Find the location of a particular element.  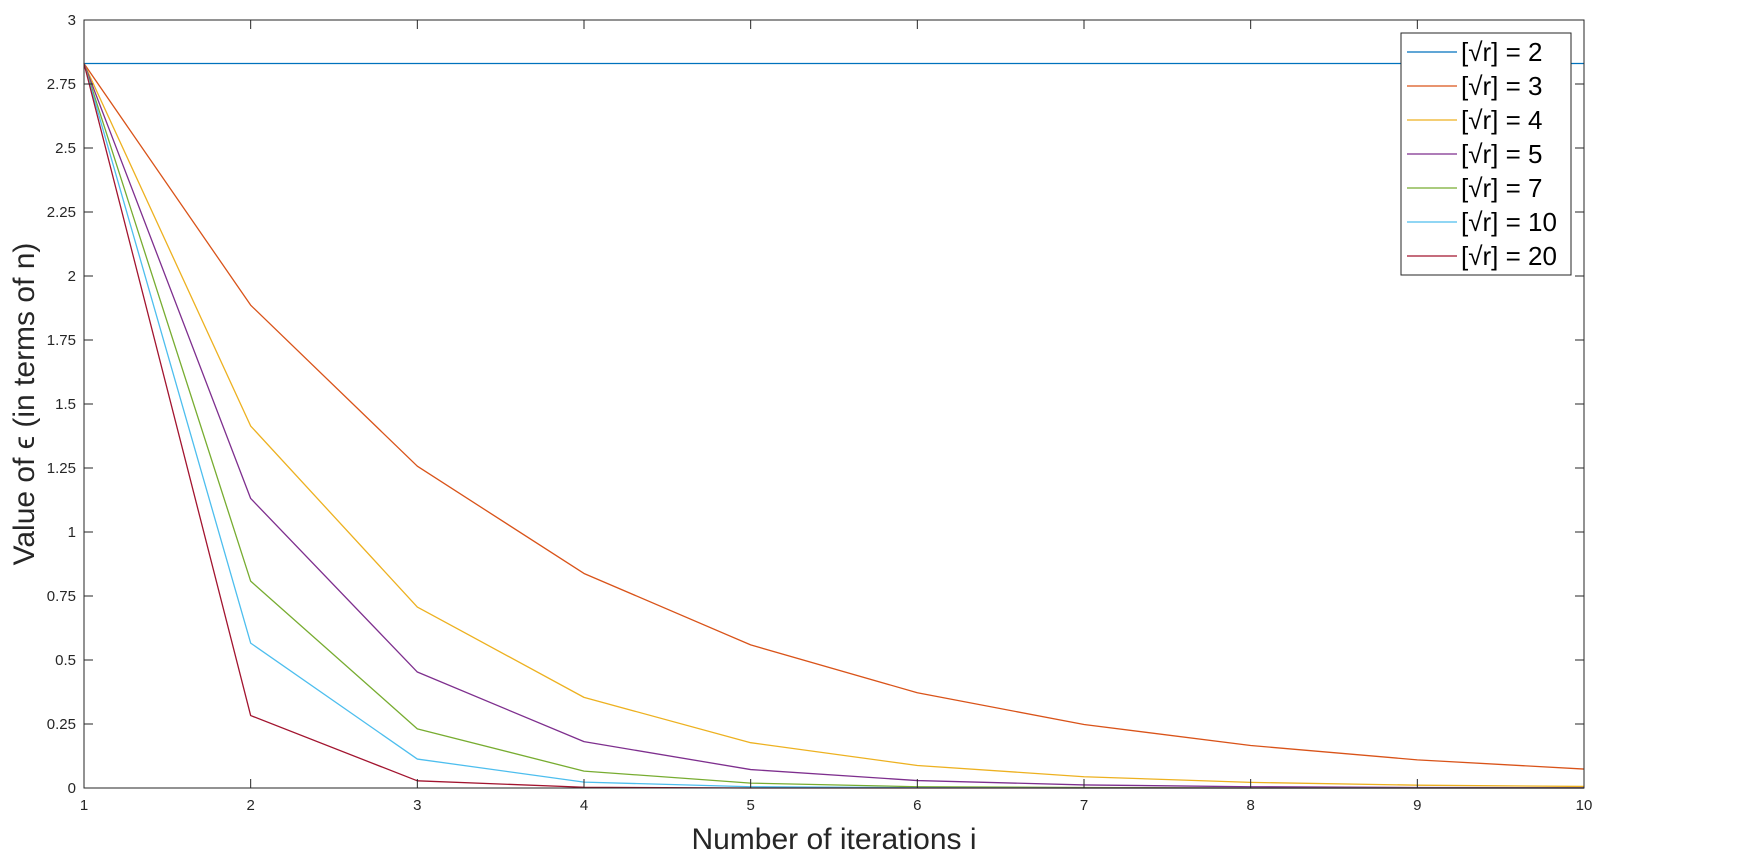

legend-label-1: [√r] = 3 is located at coordinates (1501, 86).